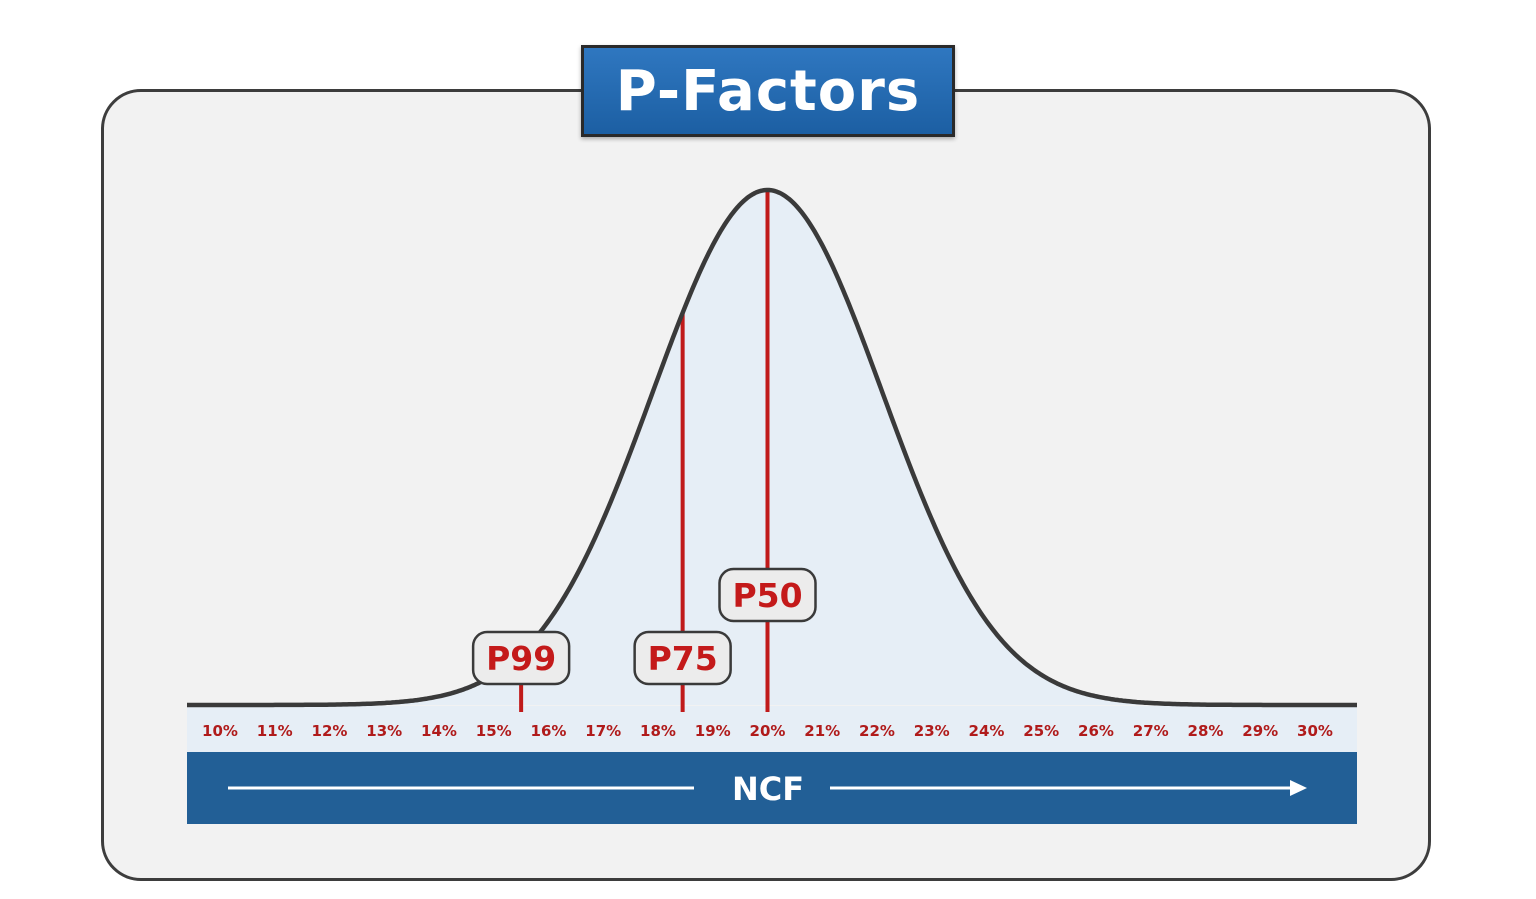 This screenshot has width=1536, height=899. What do you see at coordinates (1041, 731) in the screenshot?
I see `tick-label: 25%` at bounding box center [1041, 731].